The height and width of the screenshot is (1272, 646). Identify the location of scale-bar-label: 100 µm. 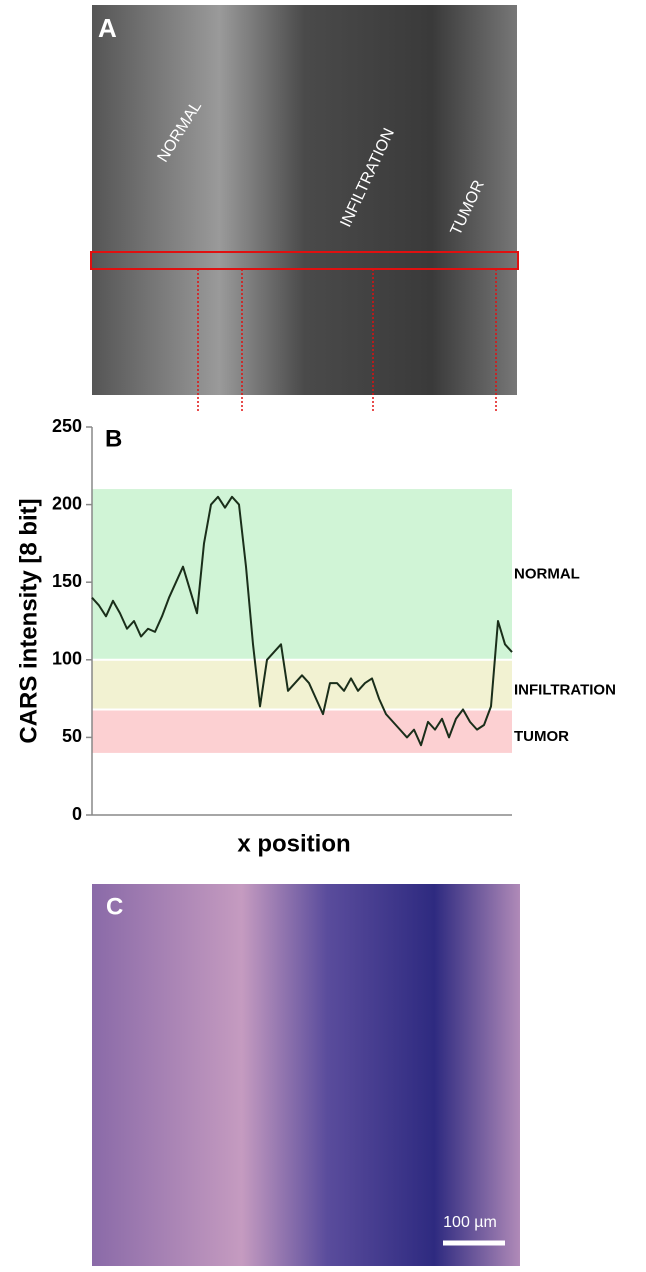
(470, 1222).